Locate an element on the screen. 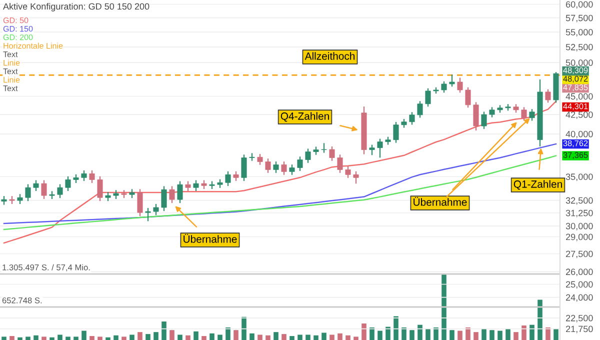  y-tick-label: 60,000 is located at coordinates (579, 5).